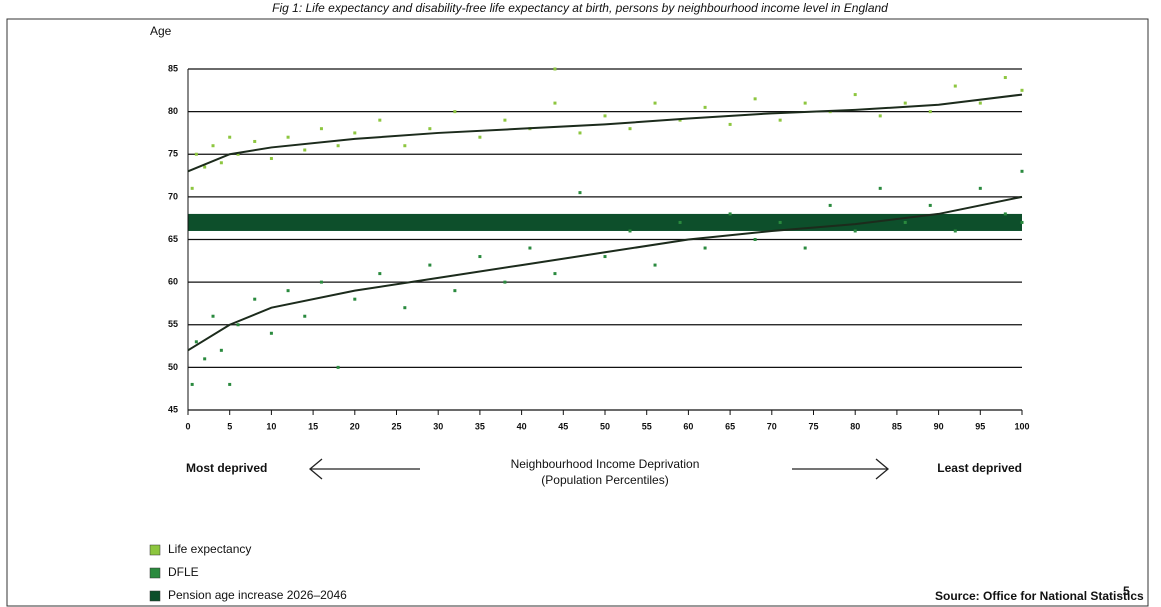 Image resolution: width=1161 pixels, height=607 pixels. Describe the element at coordinates (173, 324) in the screenshot. I see `y-tick-label: 55` at that location.